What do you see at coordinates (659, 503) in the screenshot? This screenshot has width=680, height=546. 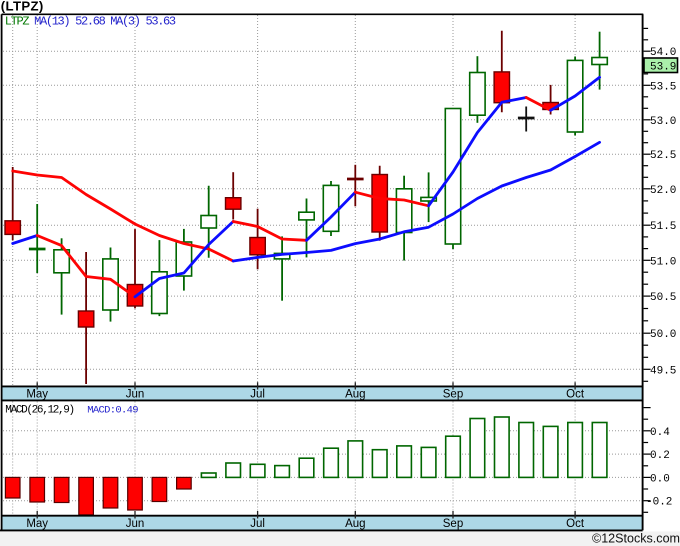 I see `svg-text: -0.2` at bounding box center [659, 503].